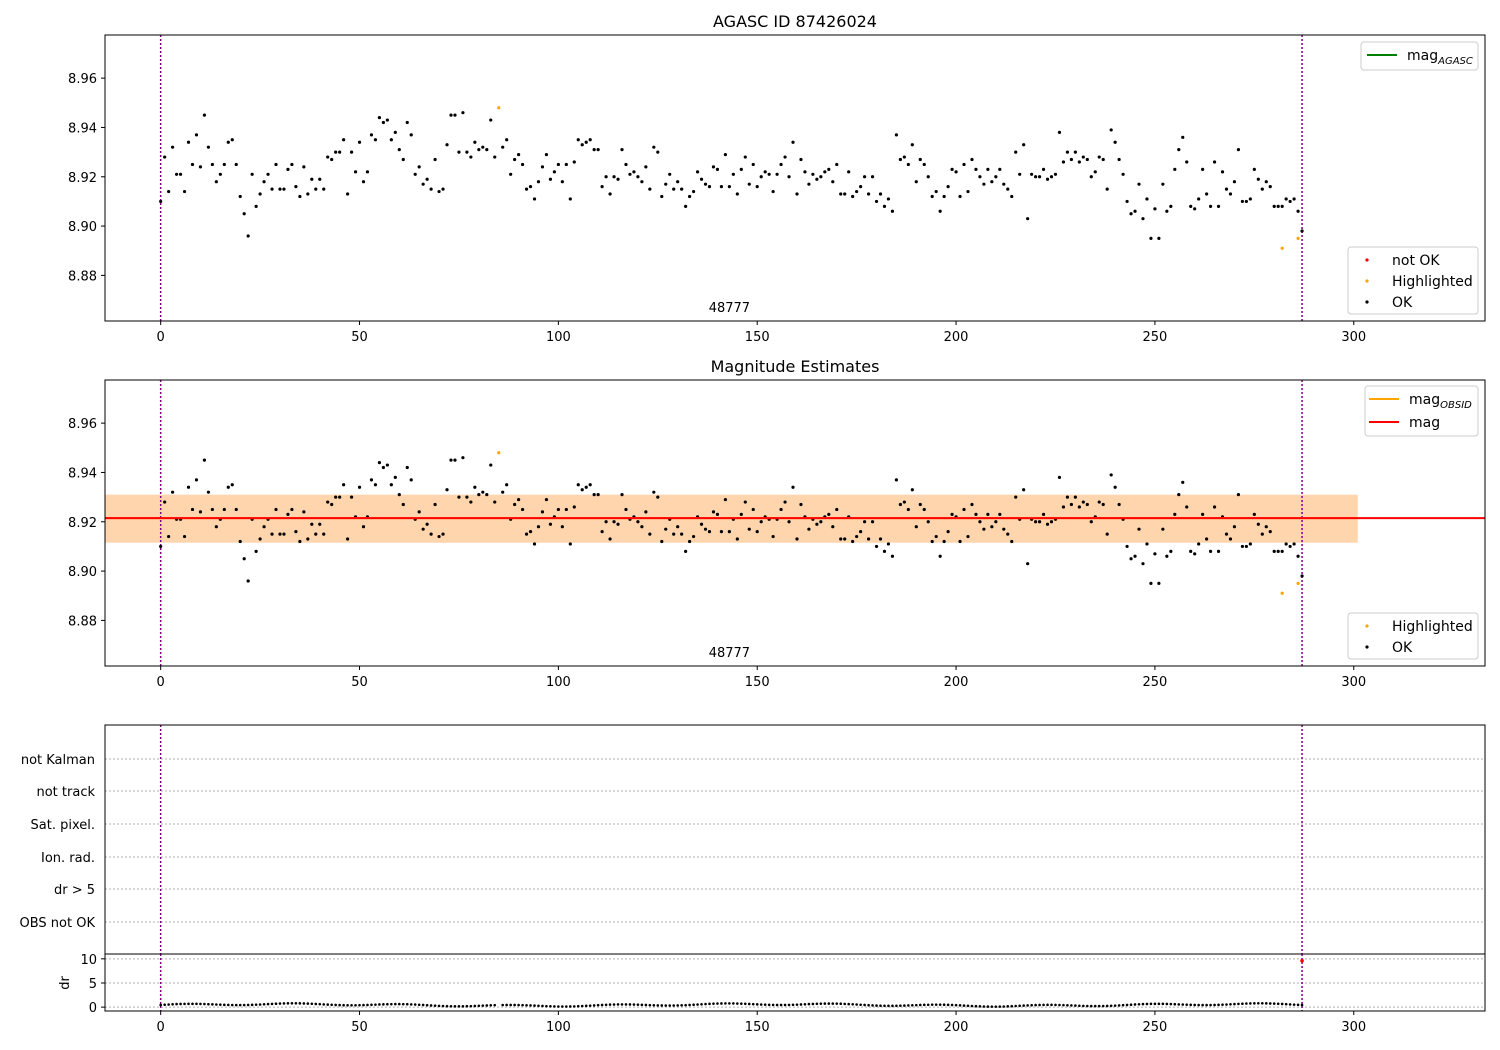 The height and width of the screenshot is (1050, 1500). What do you see at coordinates (1402, 648) in the screenshot?
I see `legend-label-ok: OK` at bounding box center [1402, 648].